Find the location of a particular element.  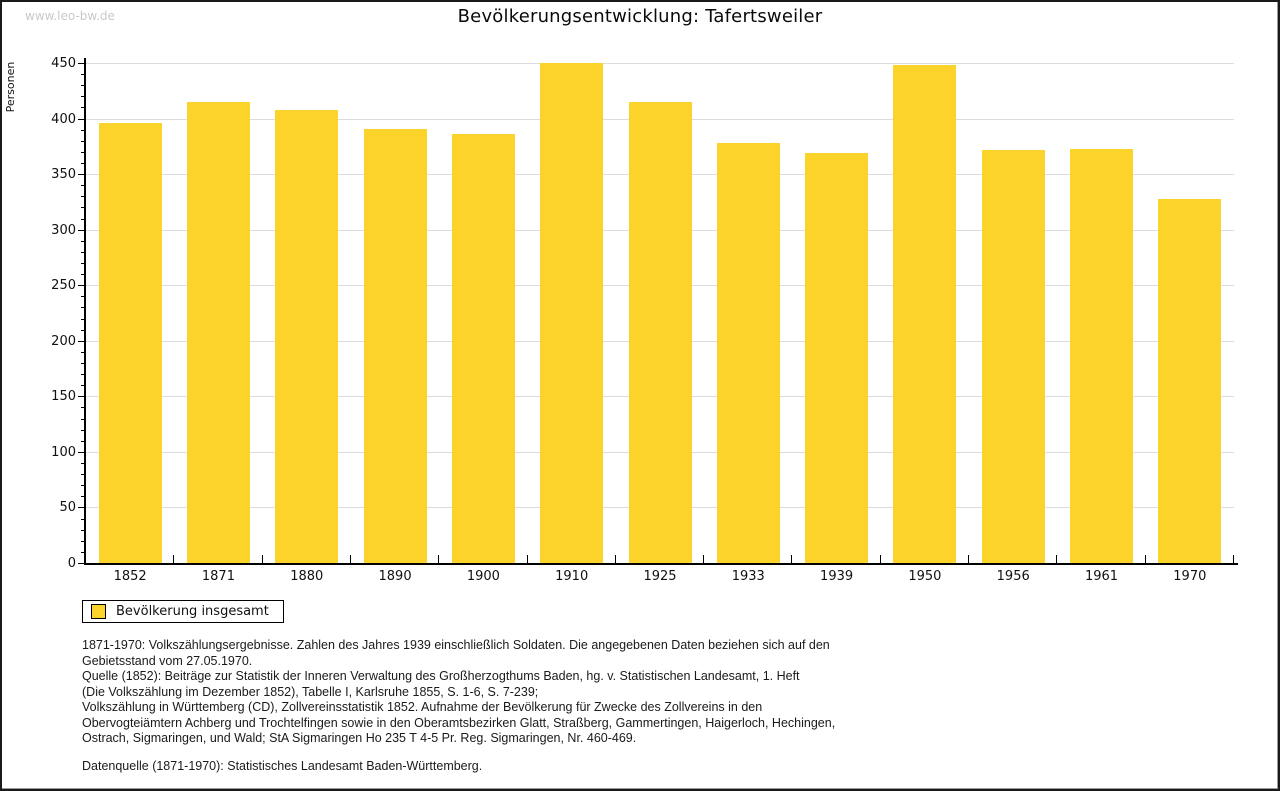

x-tick-label-1880: 1880 is located at coordinates (307, 576).